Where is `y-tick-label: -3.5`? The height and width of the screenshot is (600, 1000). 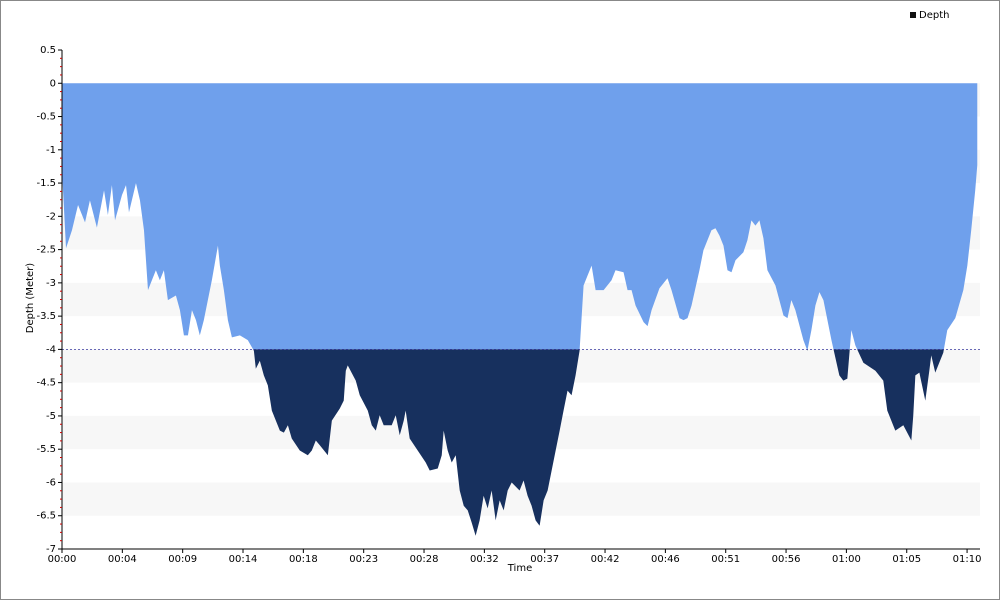 y-tick-label: -3.5 is located at coordinates (46, 316).